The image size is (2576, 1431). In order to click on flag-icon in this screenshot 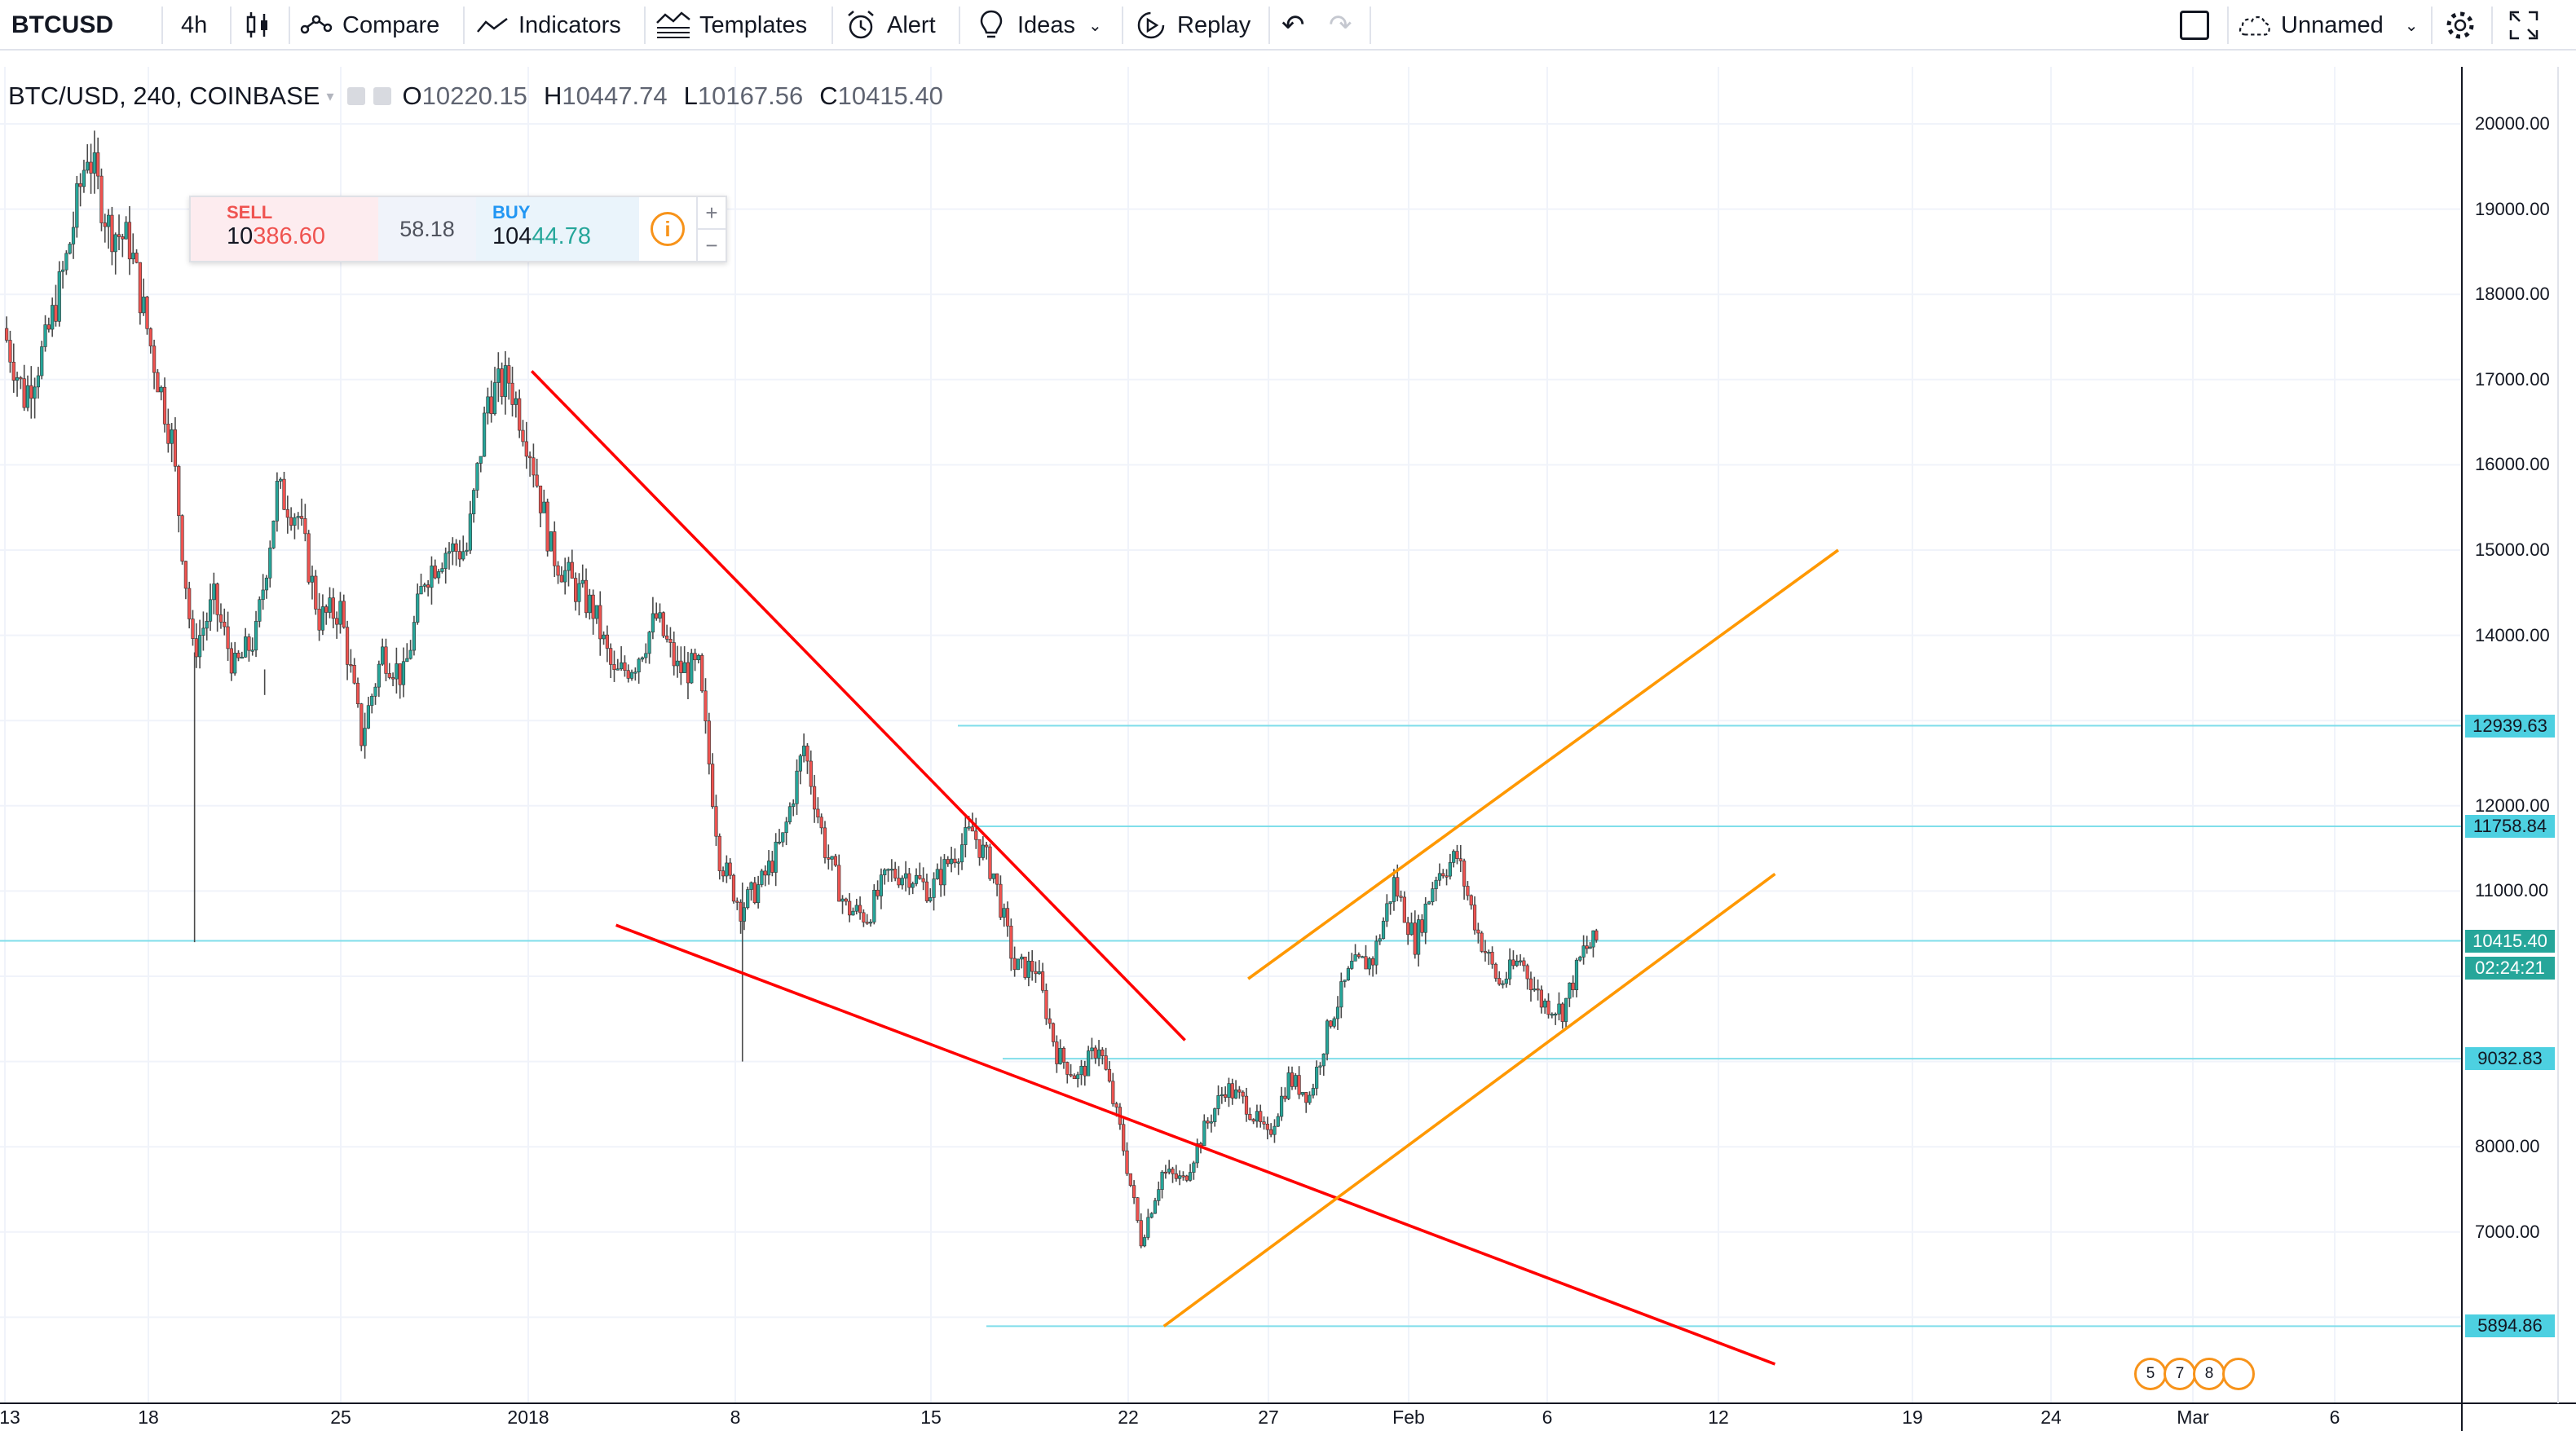, I will do `click(2238, 1374)`.